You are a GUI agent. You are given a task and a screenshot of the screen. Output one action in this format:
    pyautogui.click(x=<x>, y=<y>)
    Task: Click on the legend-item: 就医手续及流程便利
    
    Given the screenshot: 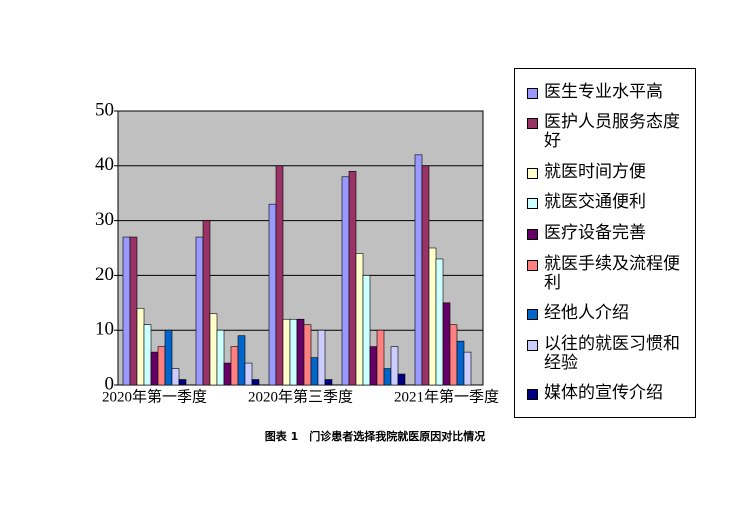 What is the action you would take?
    pyautogui.click(x=605, y=273)
    